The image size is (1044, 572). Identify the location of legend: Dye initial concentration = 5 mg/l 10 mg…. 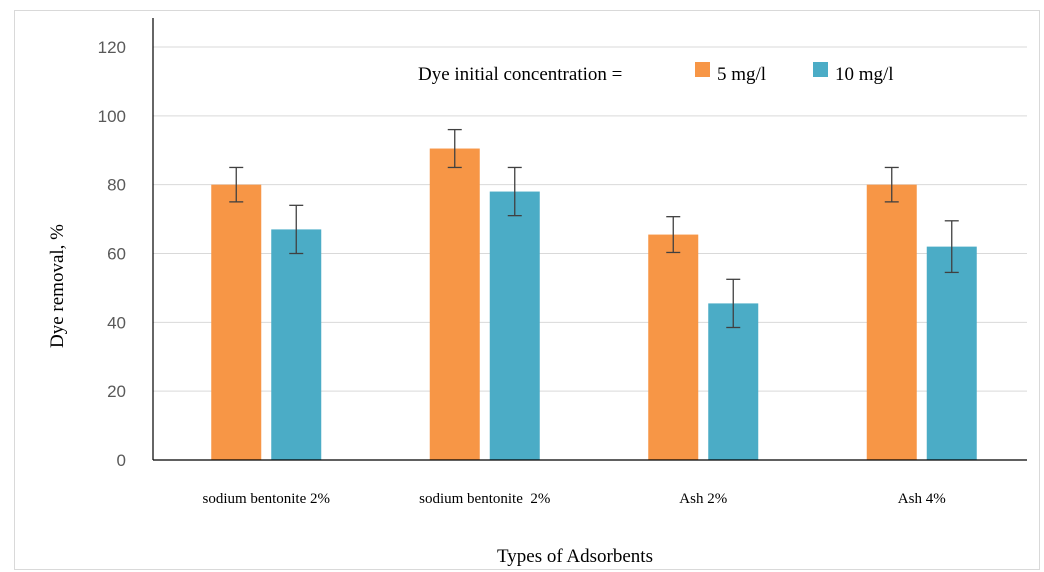
(656, 73).